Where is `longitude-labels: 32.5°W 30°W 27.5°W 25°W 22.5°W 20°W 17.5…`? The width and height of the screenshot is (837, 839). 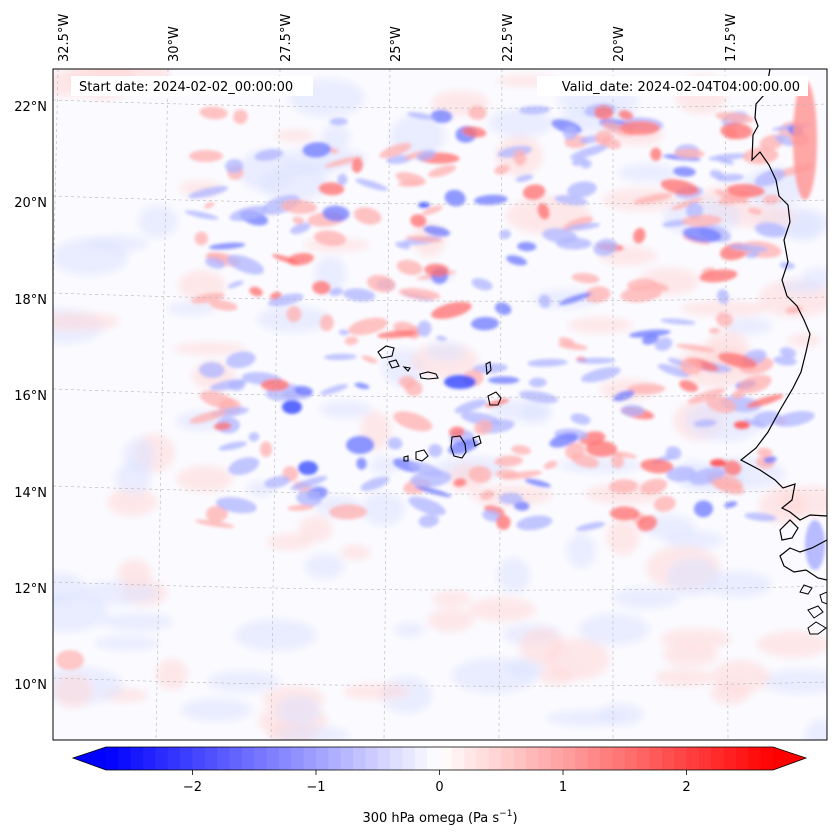 longitude-labels: 32.5°W 30°W 27.5°W 25°W 22.5°W 20°W 17.5… is located at coordinates (398, 38).